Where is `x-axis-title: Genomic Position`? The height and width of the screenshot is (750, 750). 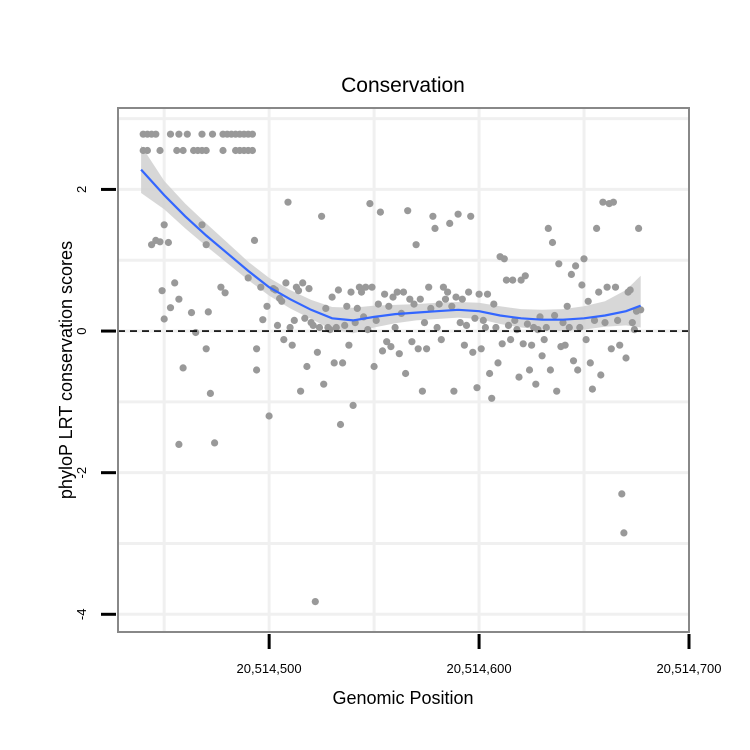 x-axis-title: Genomic Position is located at coordinates (402, 698).